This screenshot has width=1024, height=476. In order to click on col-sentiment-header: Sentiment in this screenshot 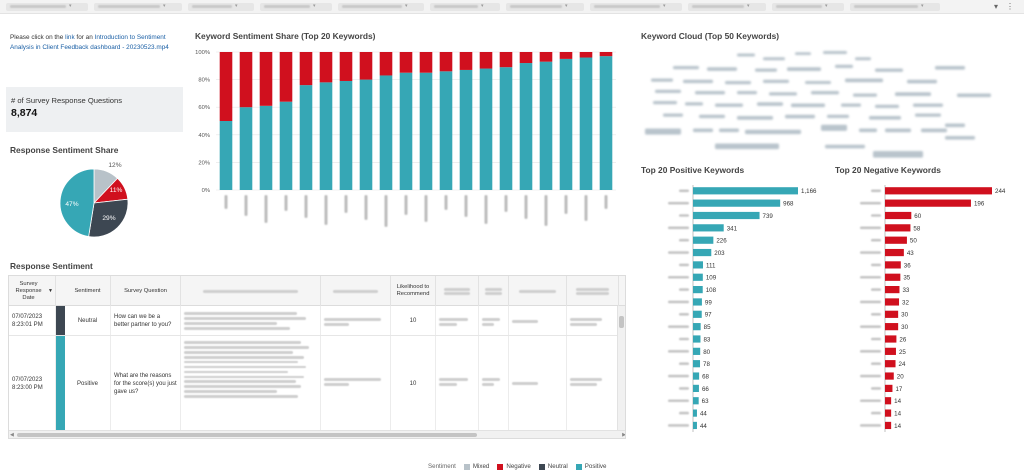, I will do `click(88, 291)`.